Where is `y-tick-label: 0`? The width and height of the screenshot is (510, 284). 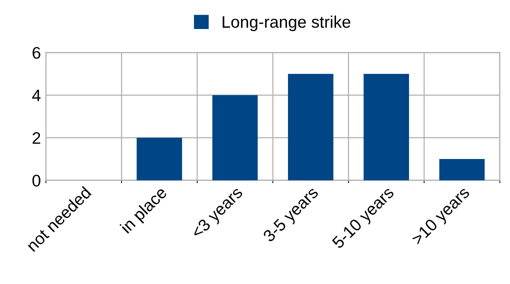 y-tick-label: 0 is located at coordinates (36, 180).